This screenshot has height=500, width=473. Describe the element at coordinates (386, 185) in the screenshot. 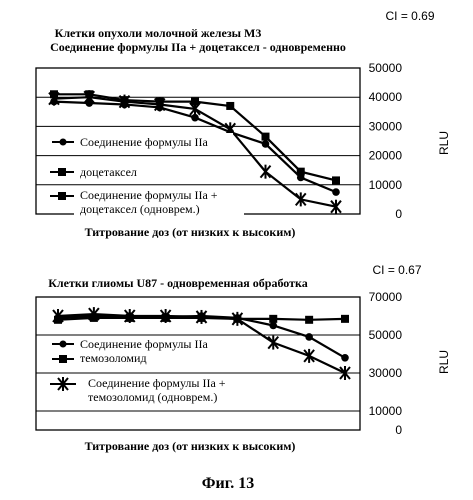

I see `chart-1-y-tick-label: 10000` at that location.